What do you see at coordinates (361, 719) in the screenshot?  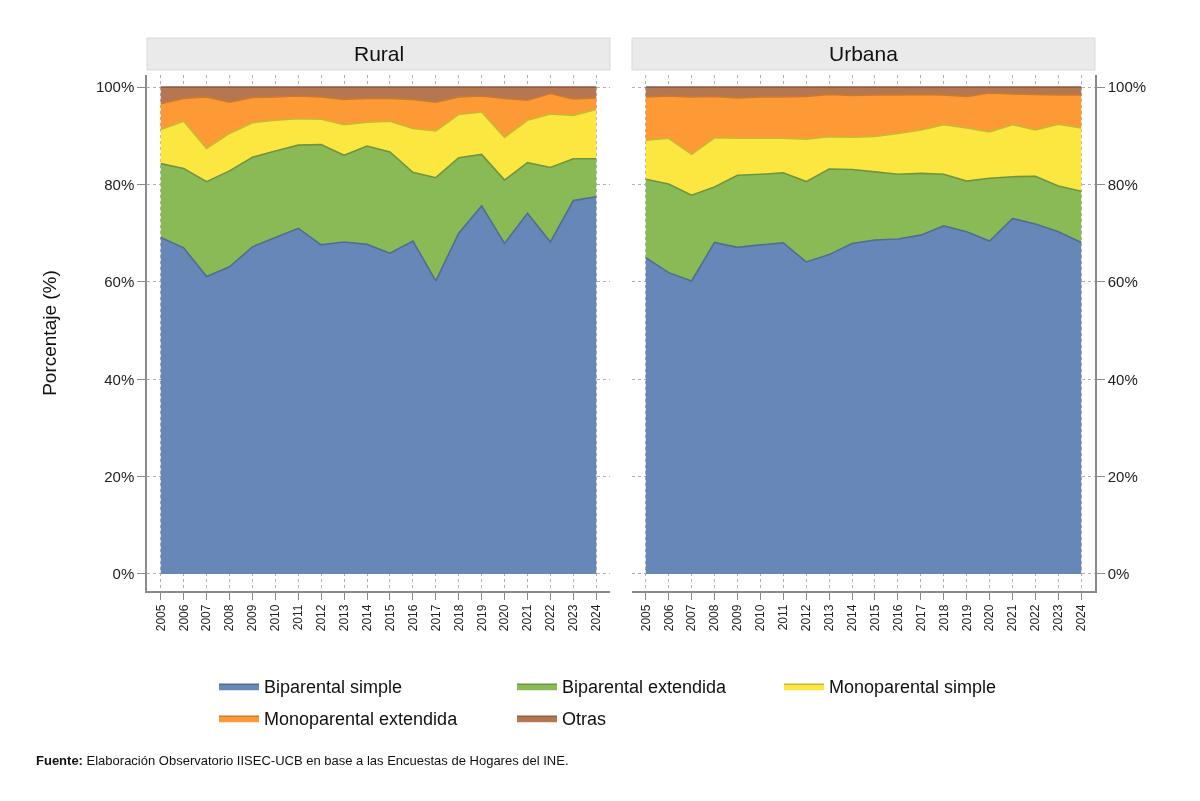 I see `legend-label: Monoparental extendida` at bounding box center [361, 719].